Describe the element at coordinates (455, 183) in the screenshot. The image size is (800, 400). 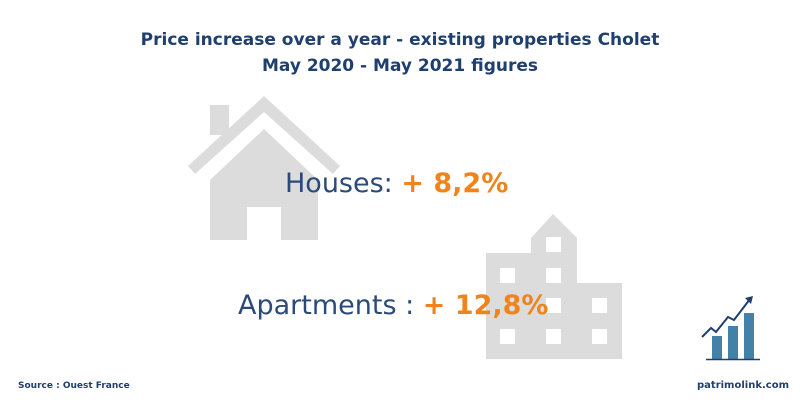
I see `houses-value: + 8,2%` at that location.